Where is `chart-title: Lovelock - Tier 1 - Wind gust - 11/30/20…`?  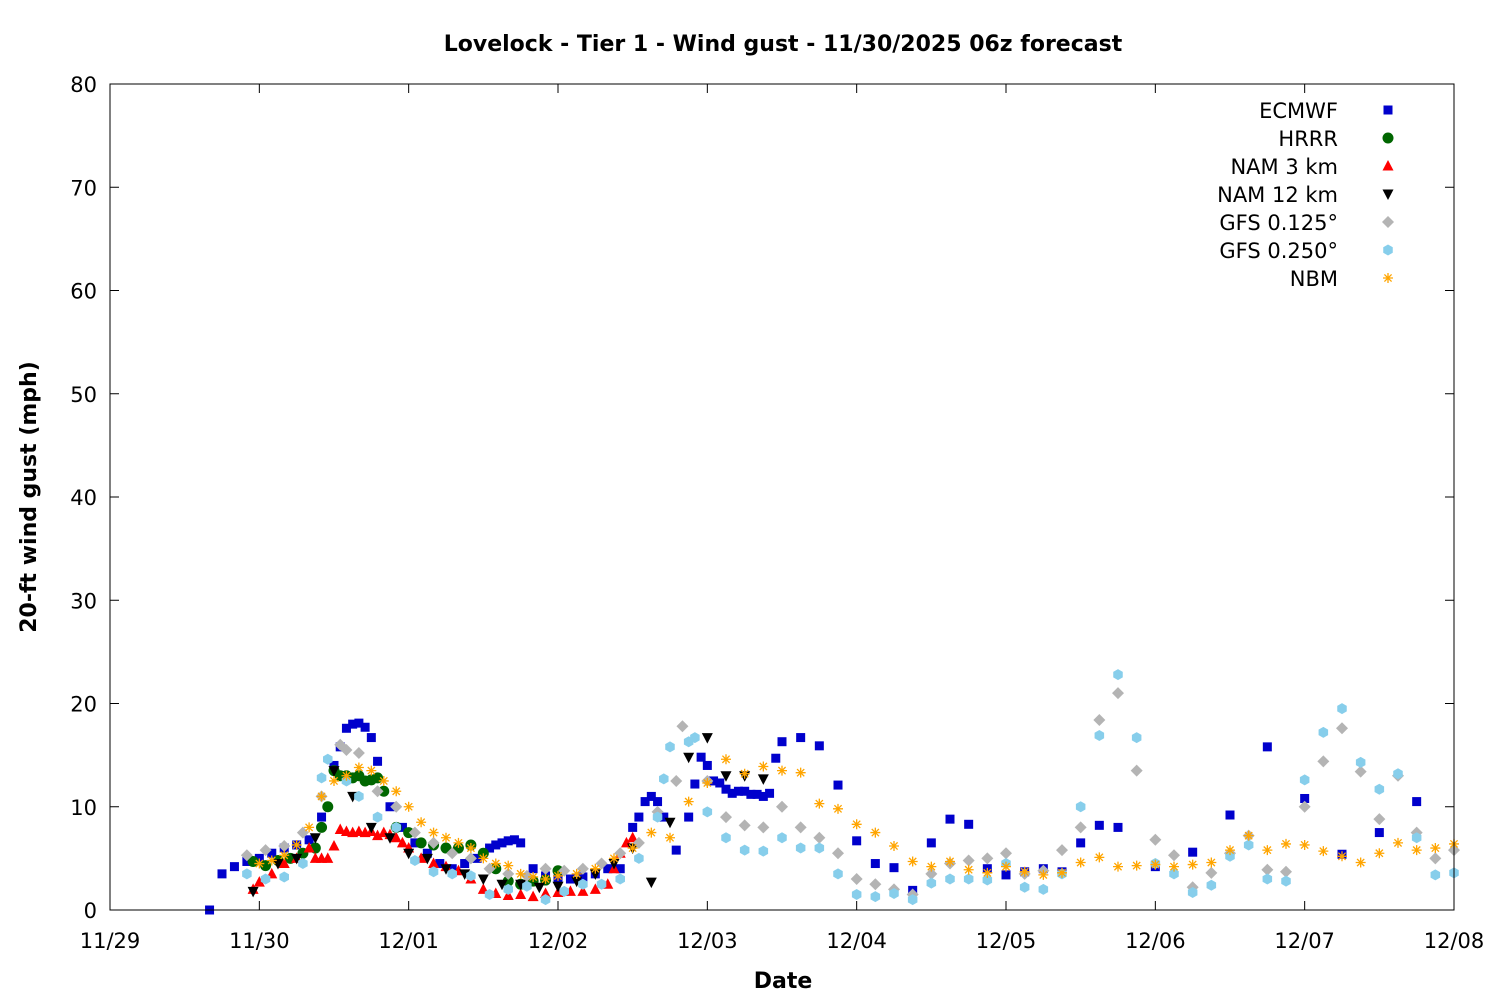
chart-title: Lovelock - Tier 1 - Wind gust - 11/30/20… is located at coordinates (783, 44).